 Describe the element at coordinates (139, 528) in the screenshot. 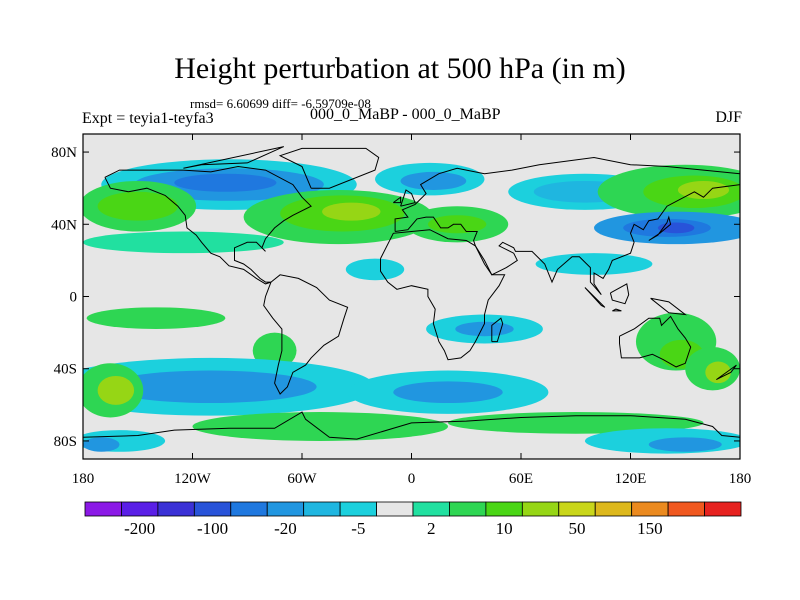

I see `colorbar-label: -200` at that location.